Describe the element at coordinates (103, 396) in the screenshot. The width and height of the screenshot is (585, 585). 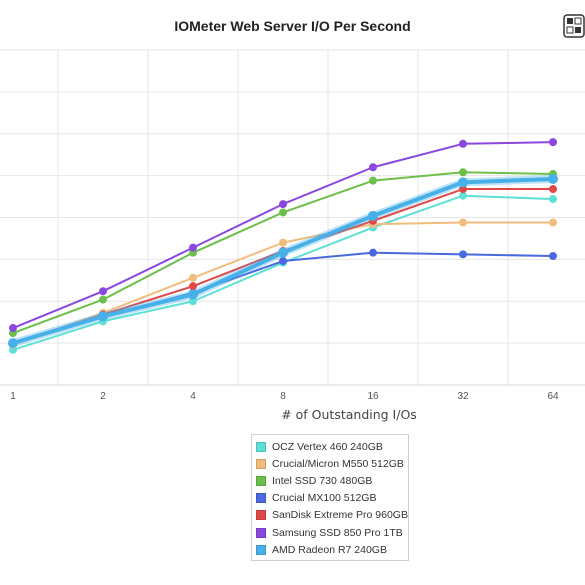
I see `x-tick-label: 2` at that location.